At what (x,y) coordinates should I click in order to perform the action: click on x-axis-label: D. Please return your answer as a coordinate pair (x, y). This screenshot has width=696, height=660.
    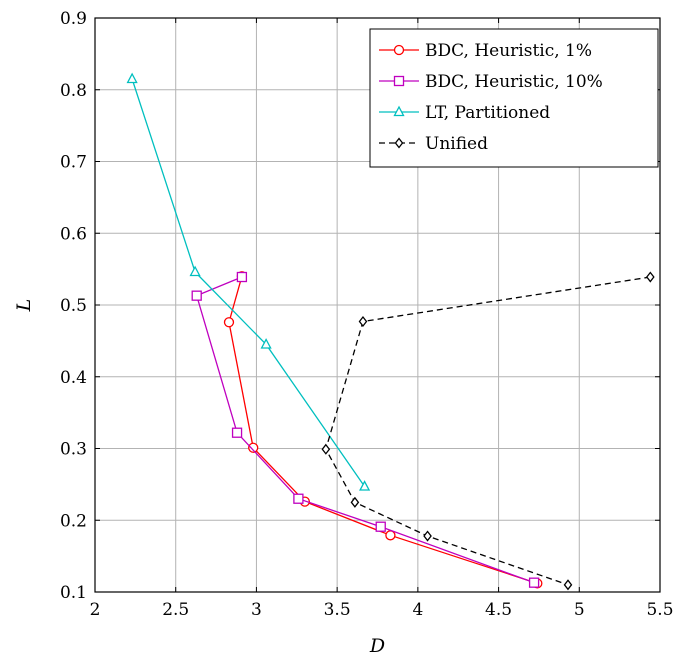
    Looking at the image, I should click on (377, 646).